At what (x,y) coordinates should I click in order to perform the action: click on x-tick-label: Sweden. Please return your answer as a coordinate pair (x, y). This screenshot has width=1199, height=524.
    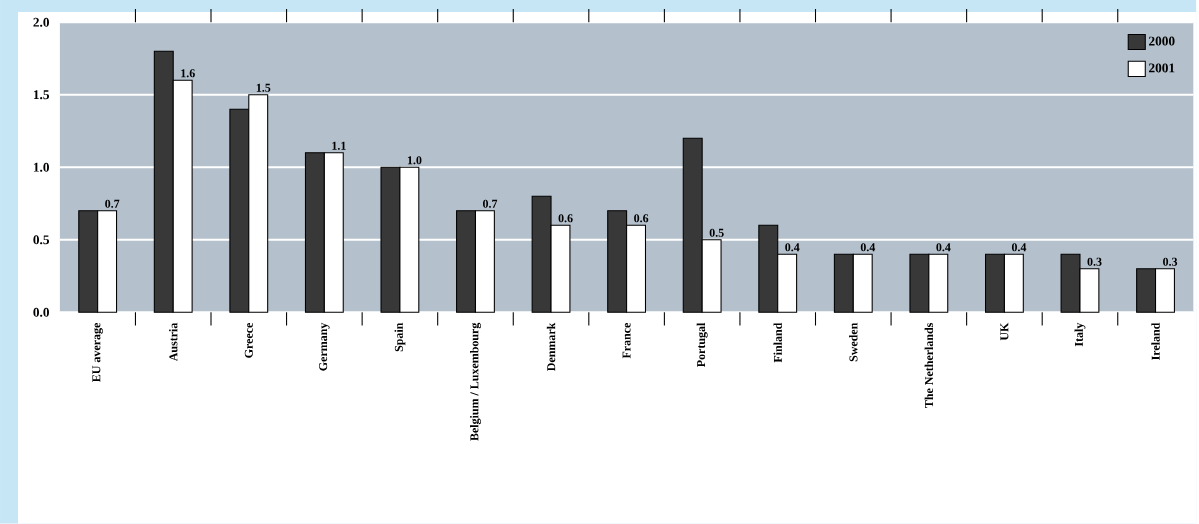
    Looking at the image, I should click on (853, 342).